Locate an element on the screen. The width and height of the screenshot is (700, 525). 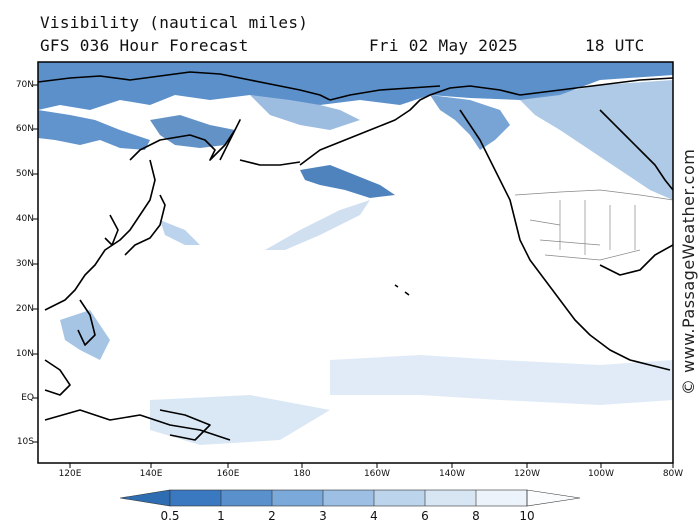
lat-label: 20N is located at coordinates (24, 309).